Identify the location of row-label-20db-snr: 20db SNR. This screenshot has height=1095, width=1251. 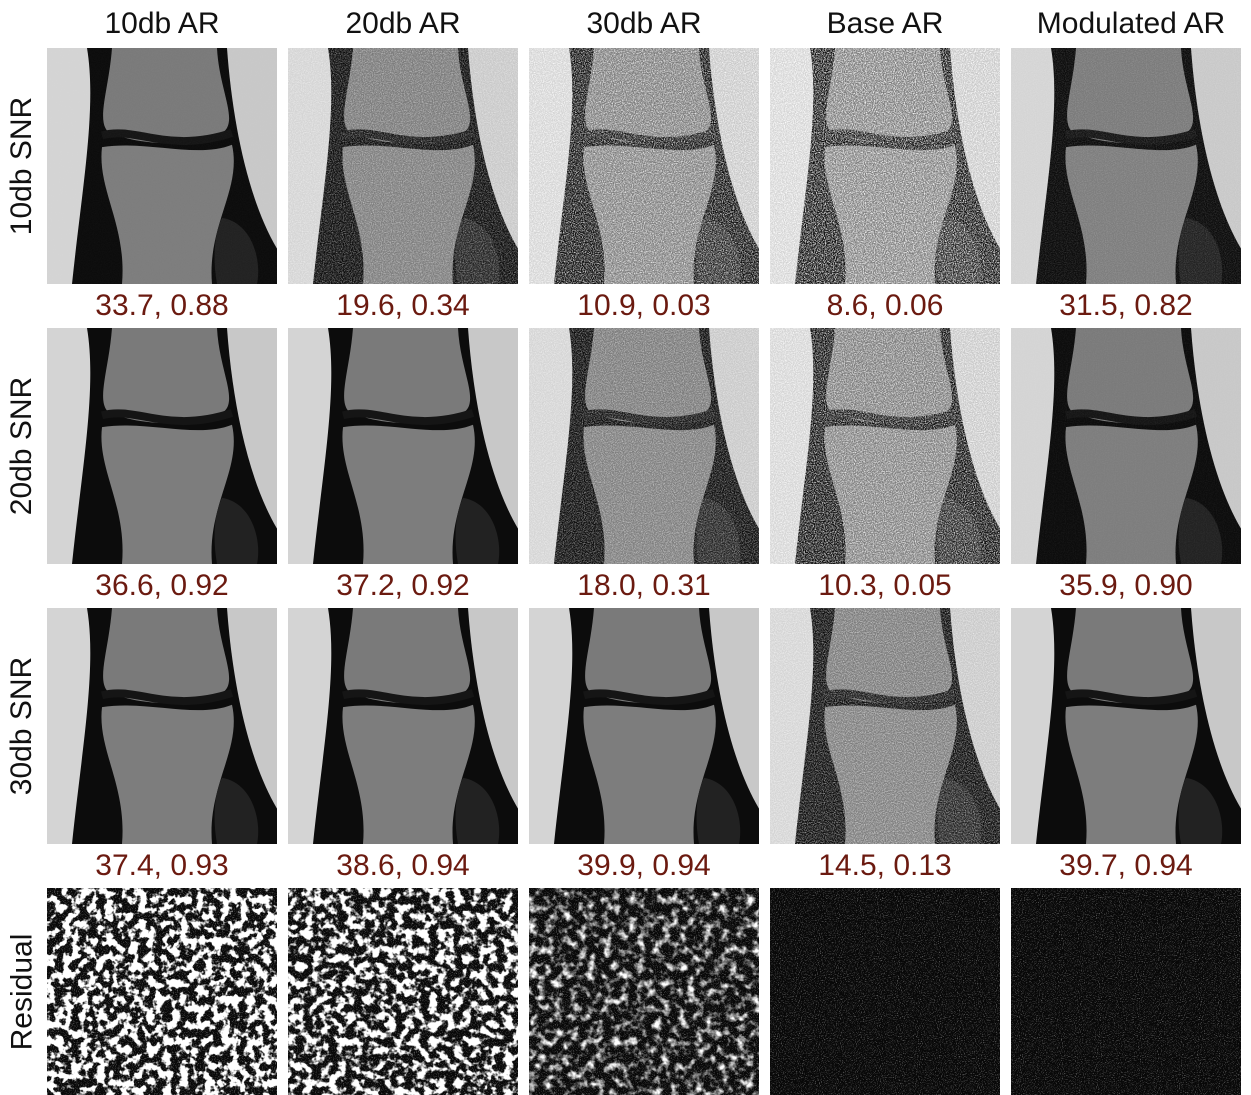
(22, 446).